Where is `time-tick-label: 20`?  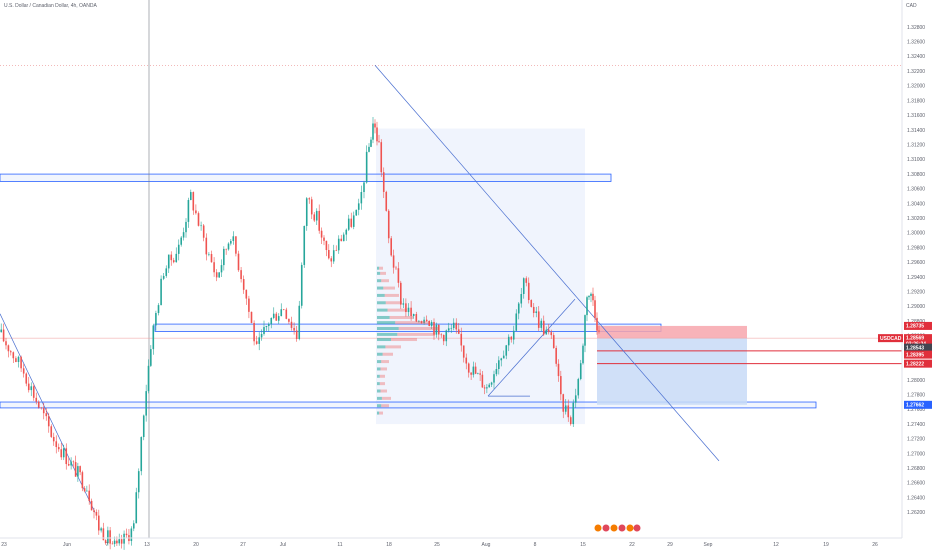 time-tick-label: 20 is located at coordinates (196, 545).